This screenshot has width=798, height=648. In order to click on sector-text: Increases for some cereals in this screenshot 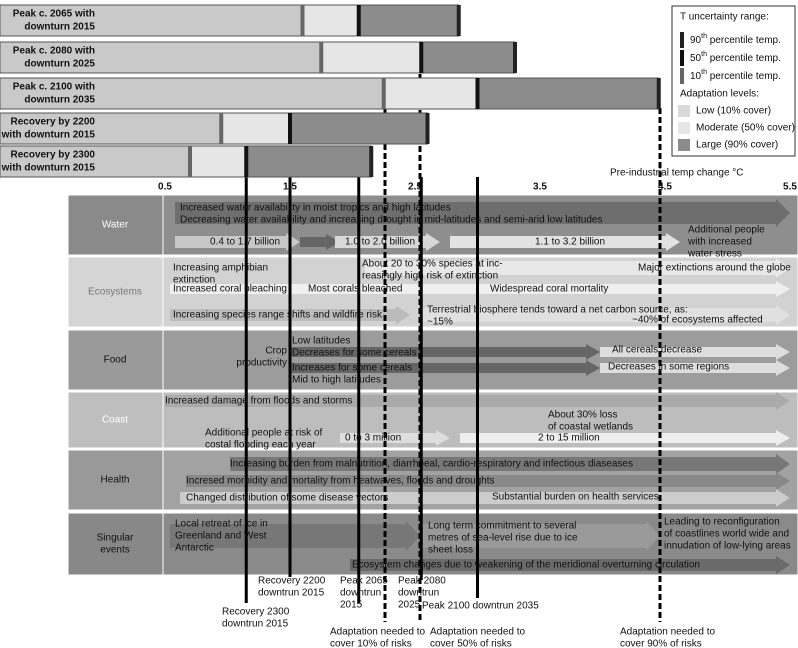, I will do `click(352, 368)`.